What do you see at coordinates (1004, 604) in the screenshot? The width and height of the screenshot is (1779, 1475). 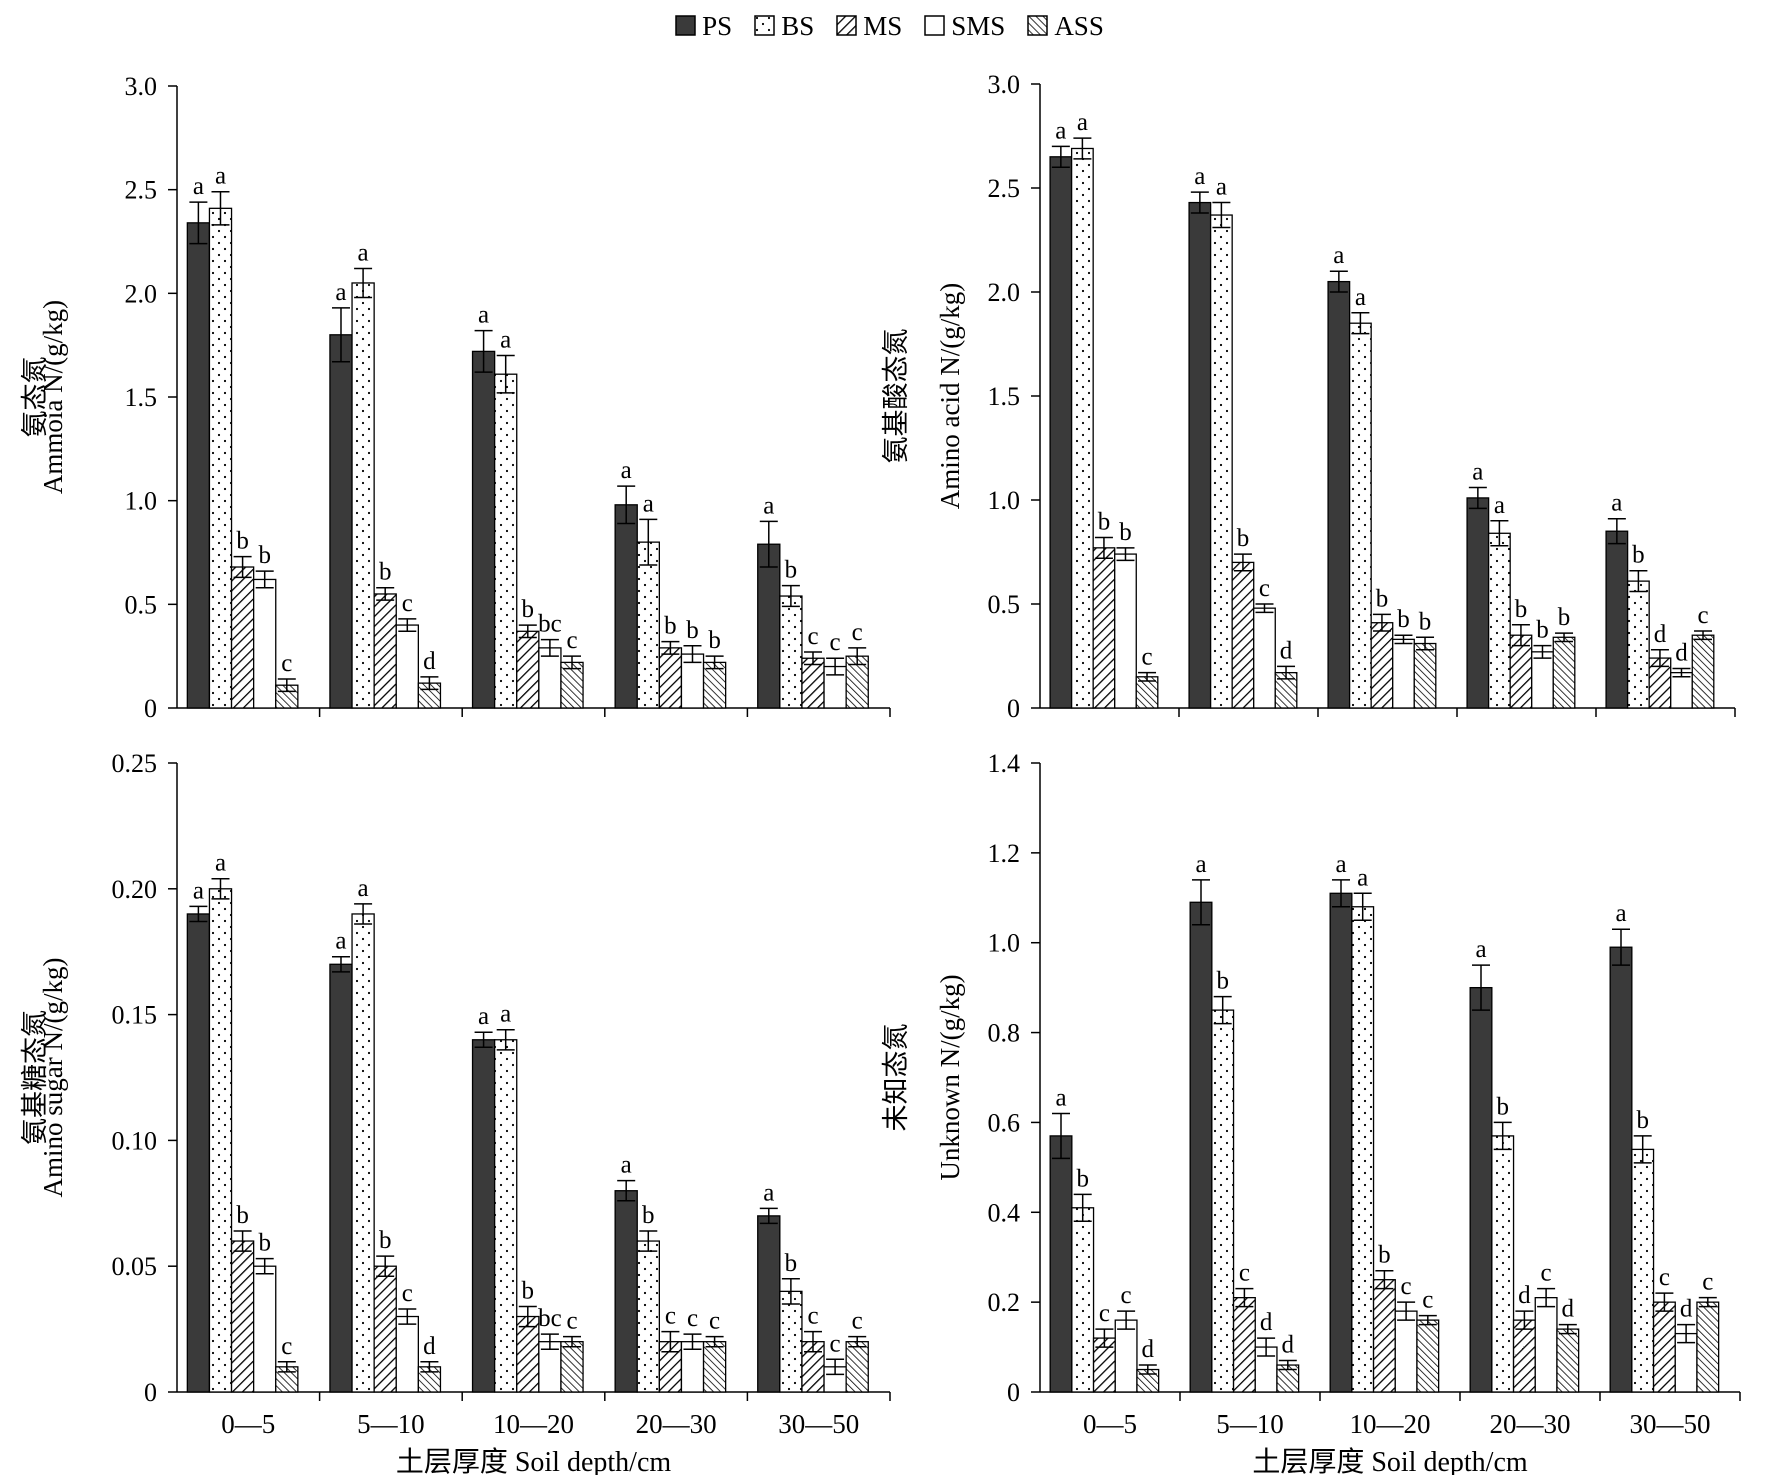 I see `y-tick-label: 0.5` at bounding box center [1004, 604].